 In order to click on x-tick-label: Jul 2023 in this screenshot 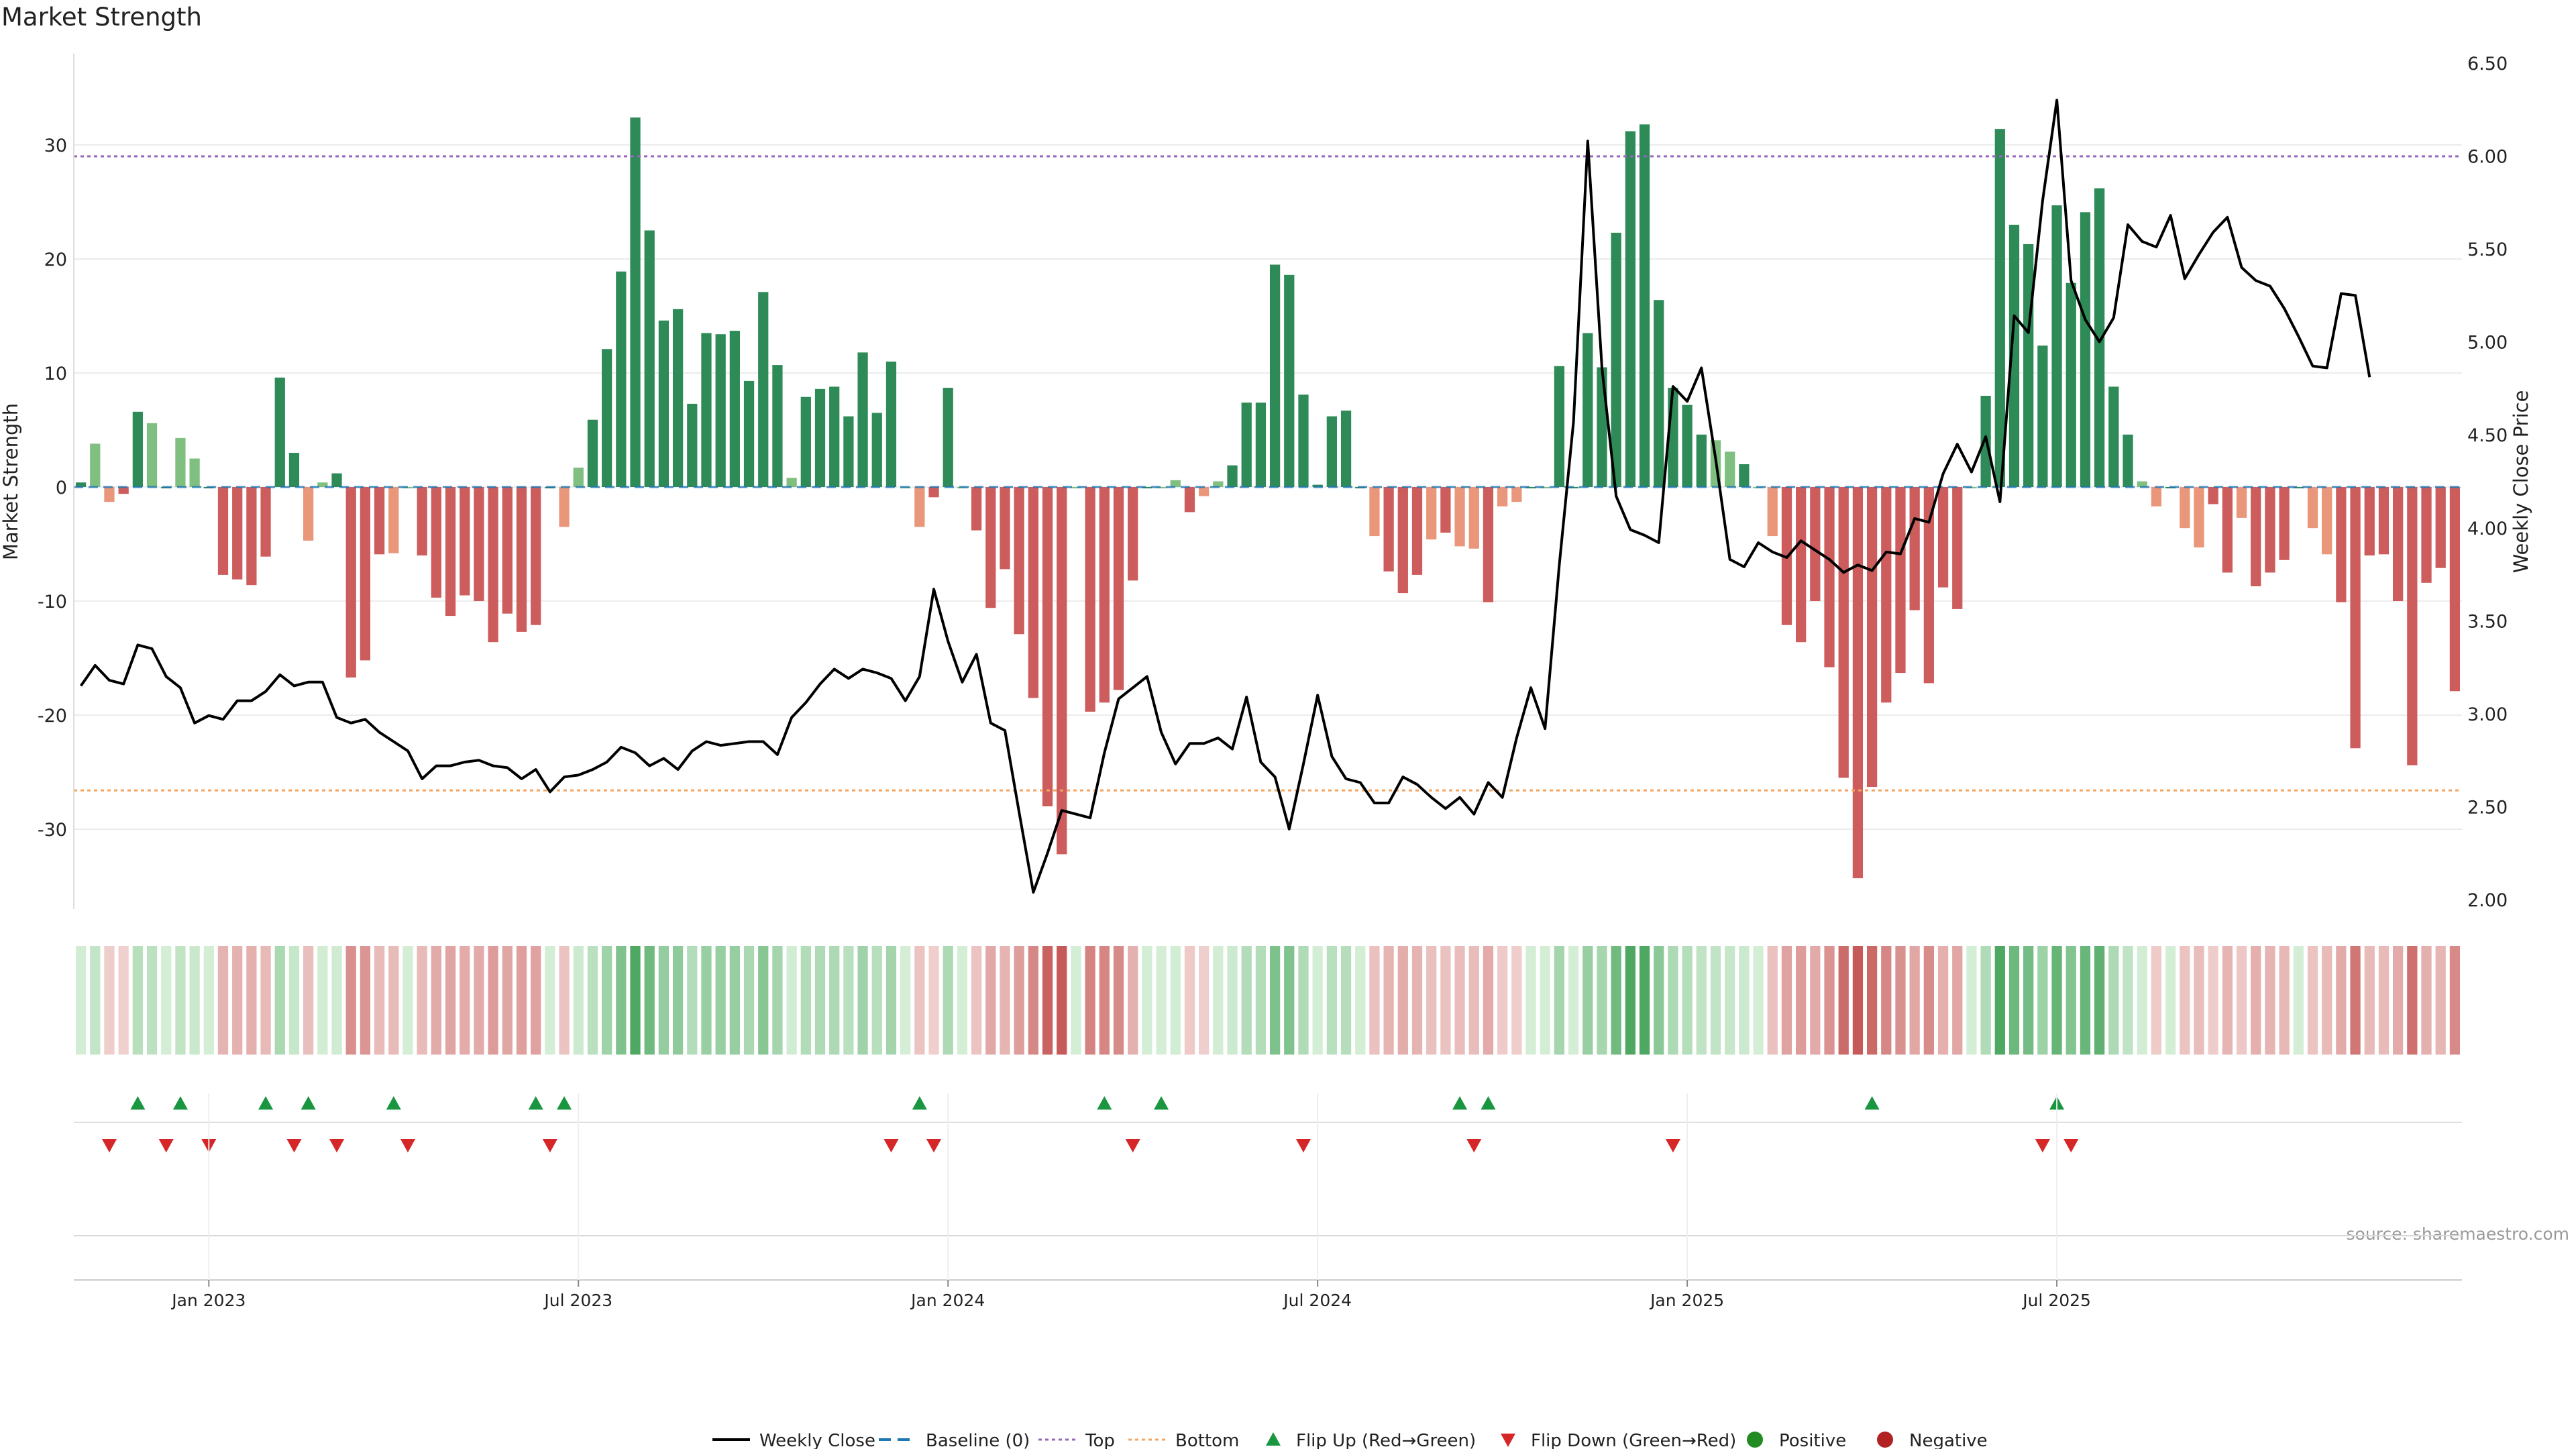, I will do `click(577, 1300)`.